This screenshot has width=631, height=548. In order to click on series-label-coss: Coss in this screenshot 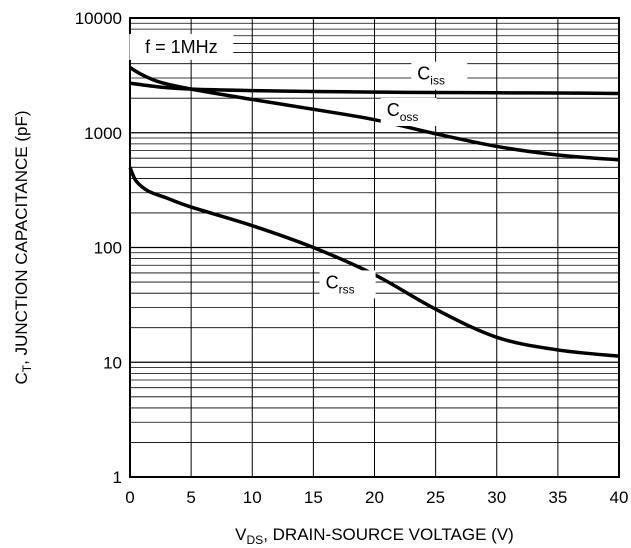, I will do `click(403, 112)`.